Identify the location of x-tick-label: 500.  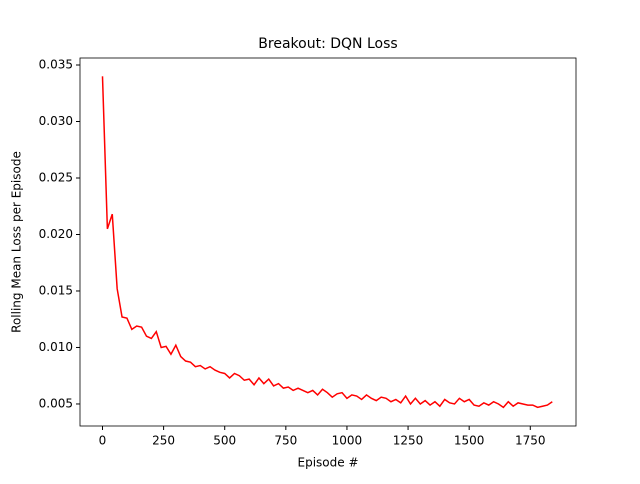
(224, 441).